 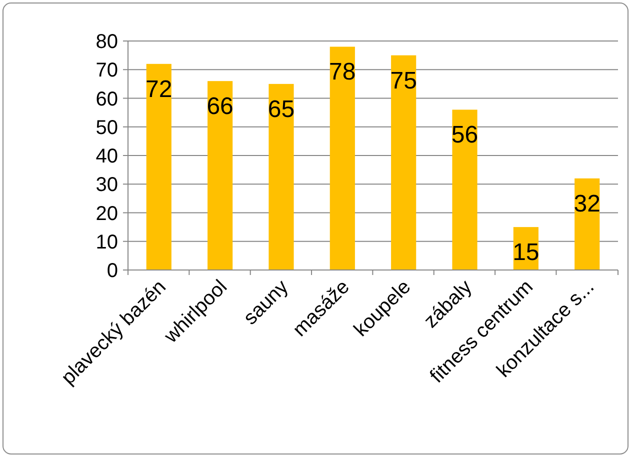 I want to click on data-label: 75, so click(x=403, y=80).